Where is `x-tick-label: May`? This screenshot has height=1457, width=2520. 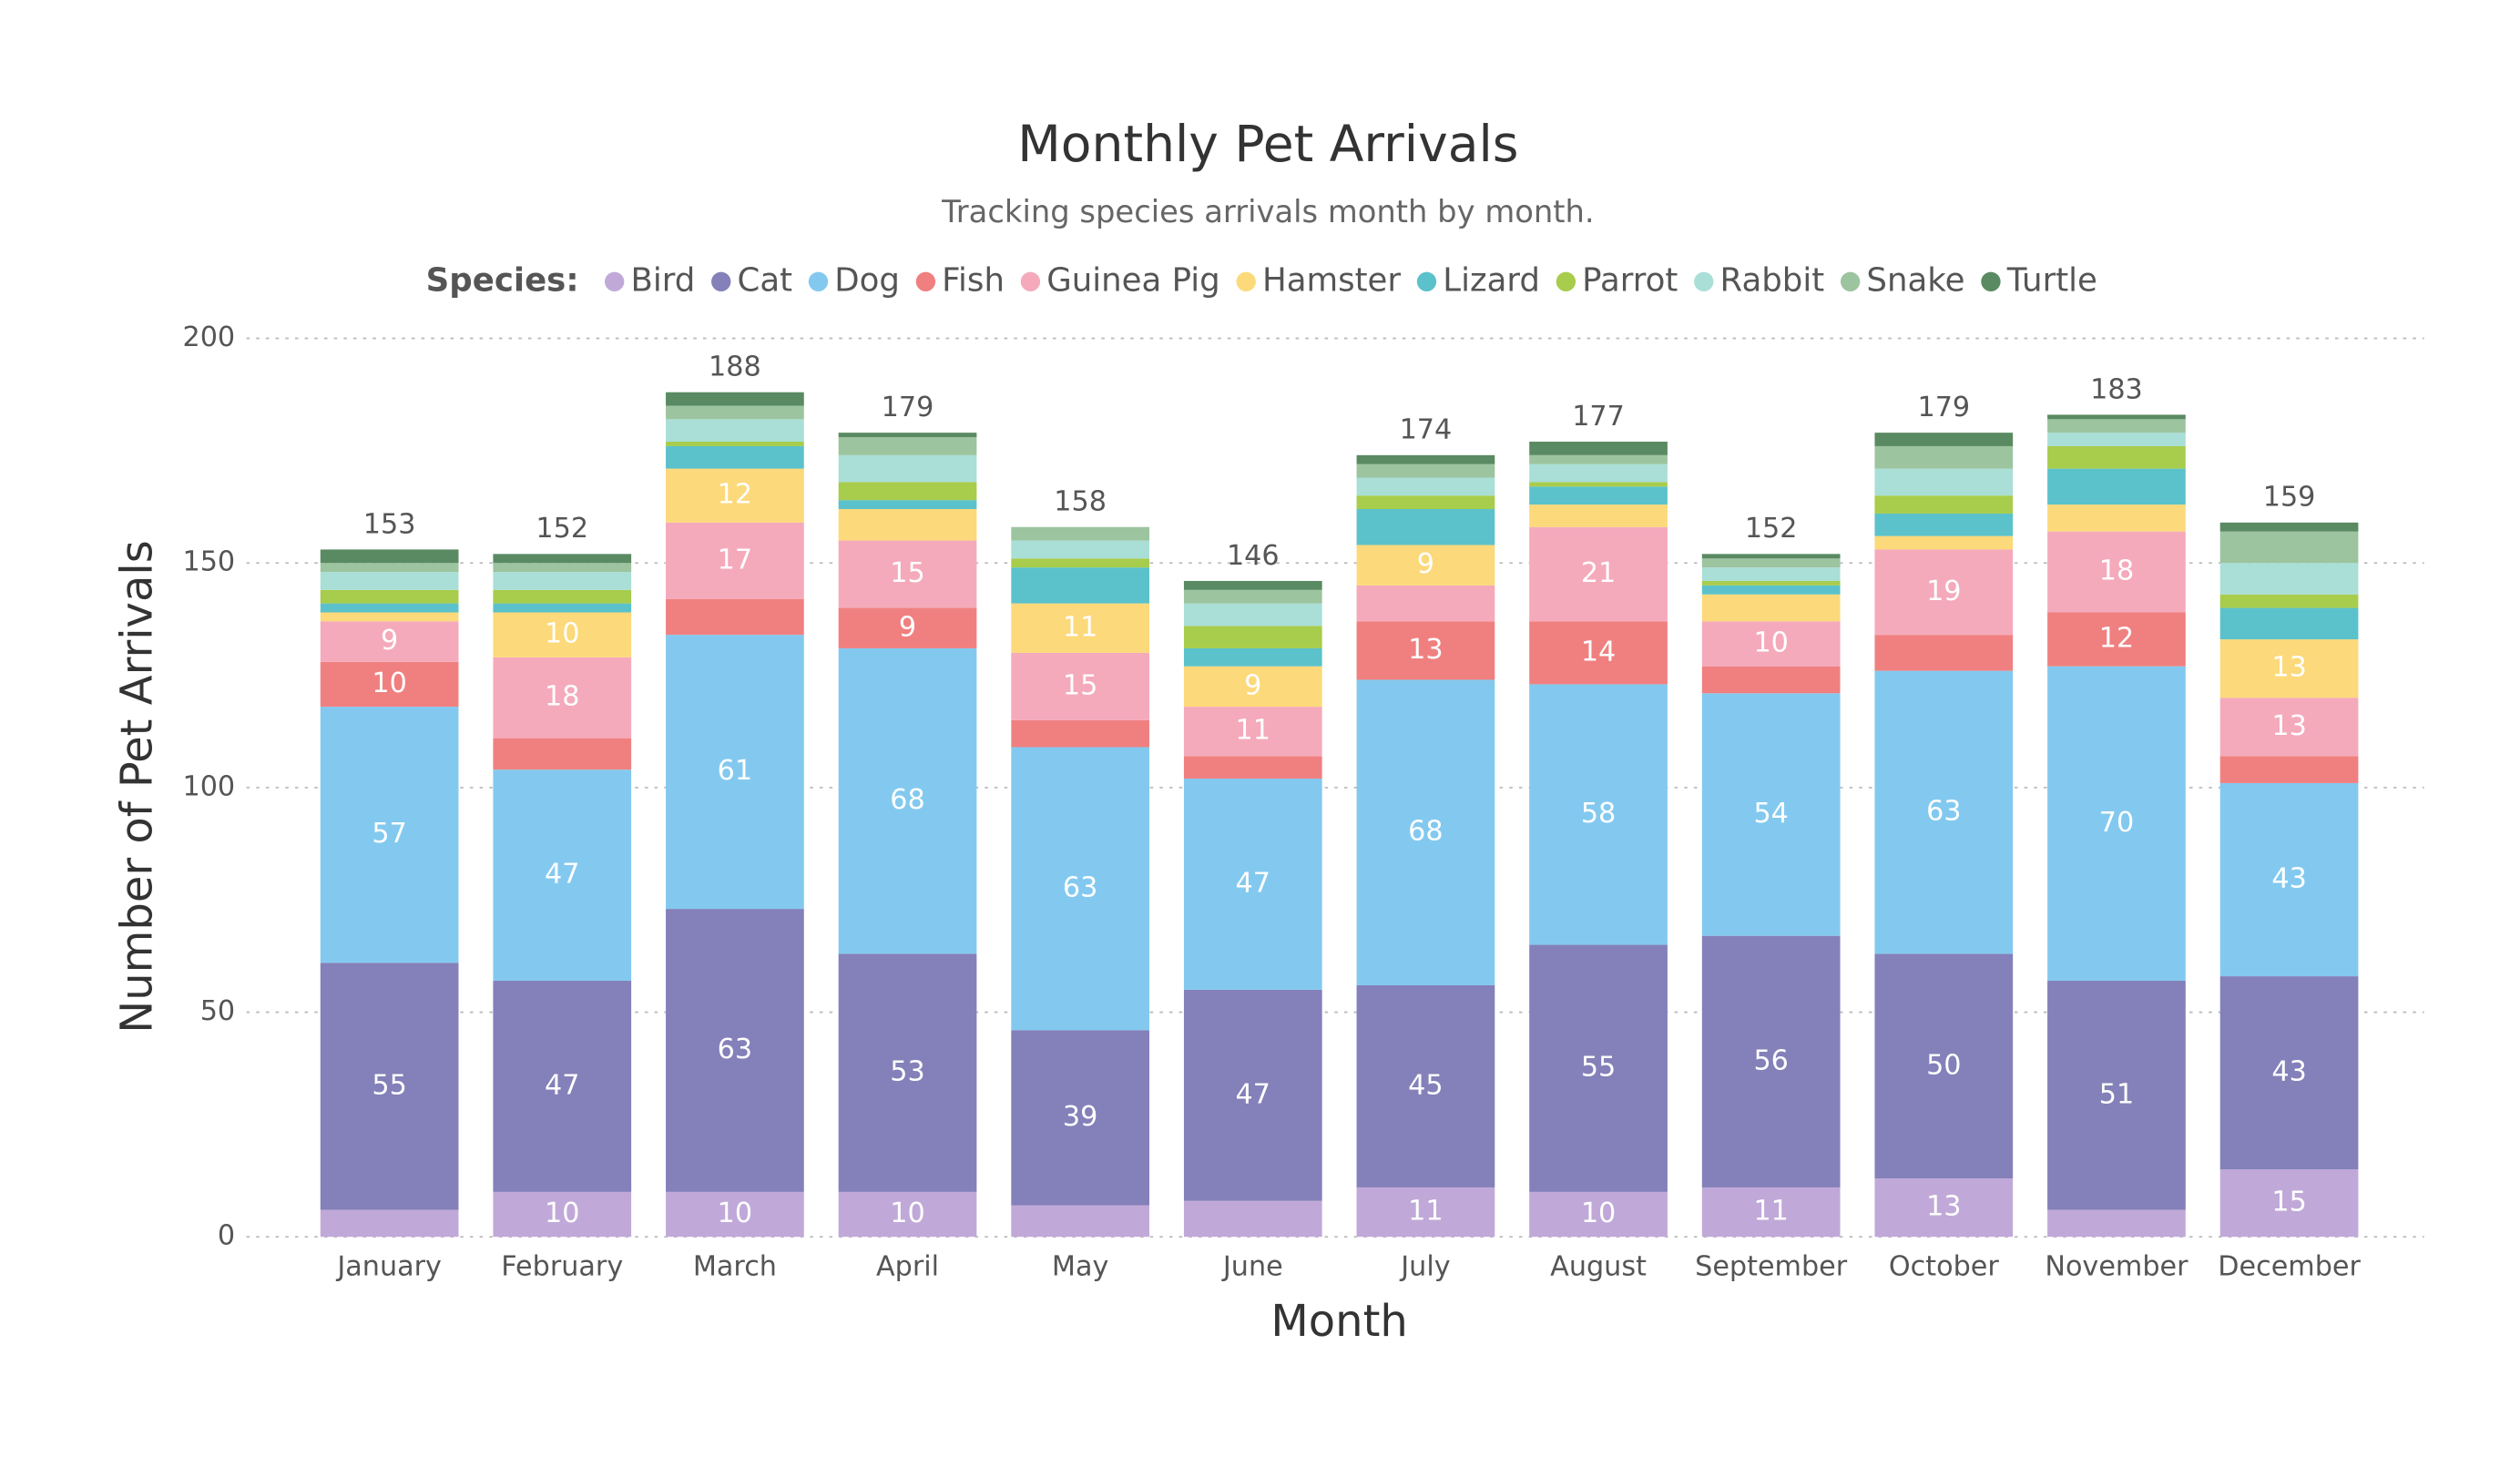
x-tick-label: May is located at coordinates (1080, 1267).